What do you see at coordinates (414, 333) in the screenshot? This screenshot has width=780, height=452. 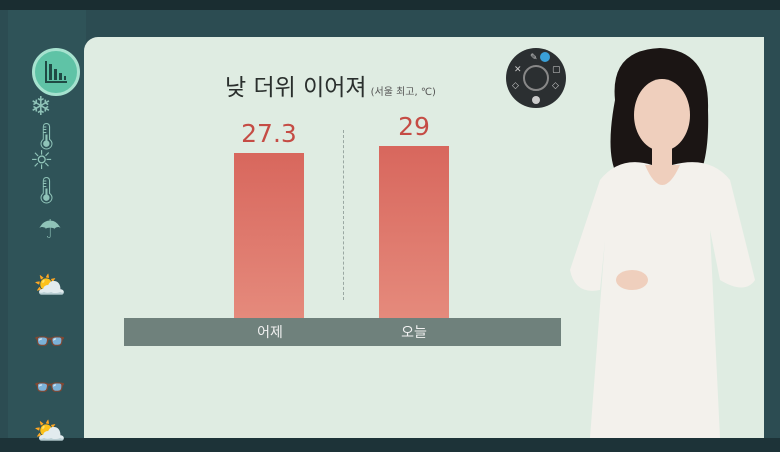 I see `category-label: 오늘` at bounding box center [414, 333].